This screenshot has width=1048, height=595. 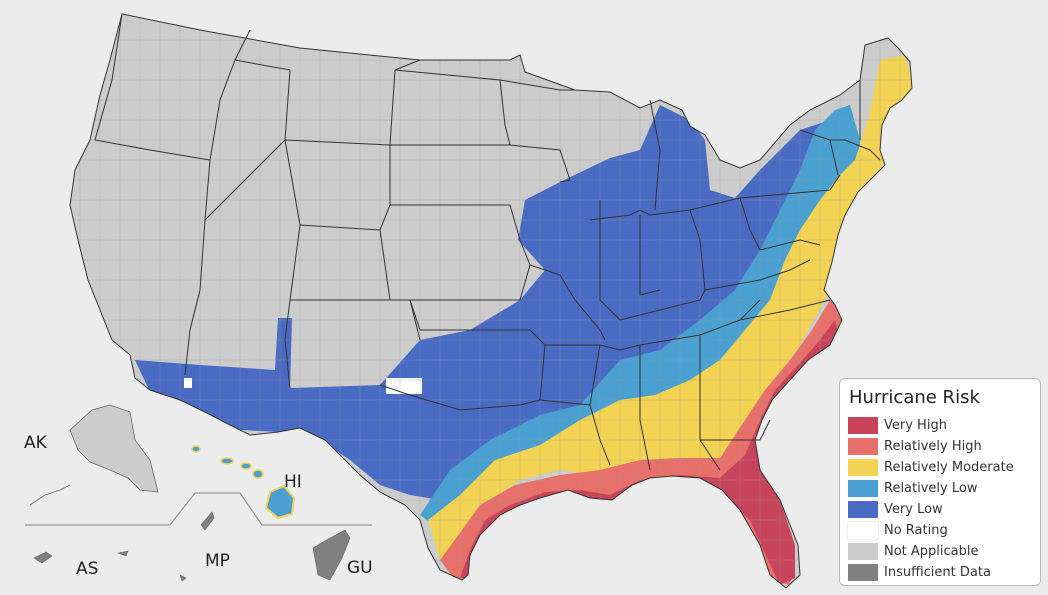 What do you see at coordinates (863, 446) in the screenshot?
I see `legend-swatch-relatively-high` at bounding box center [863, 446].